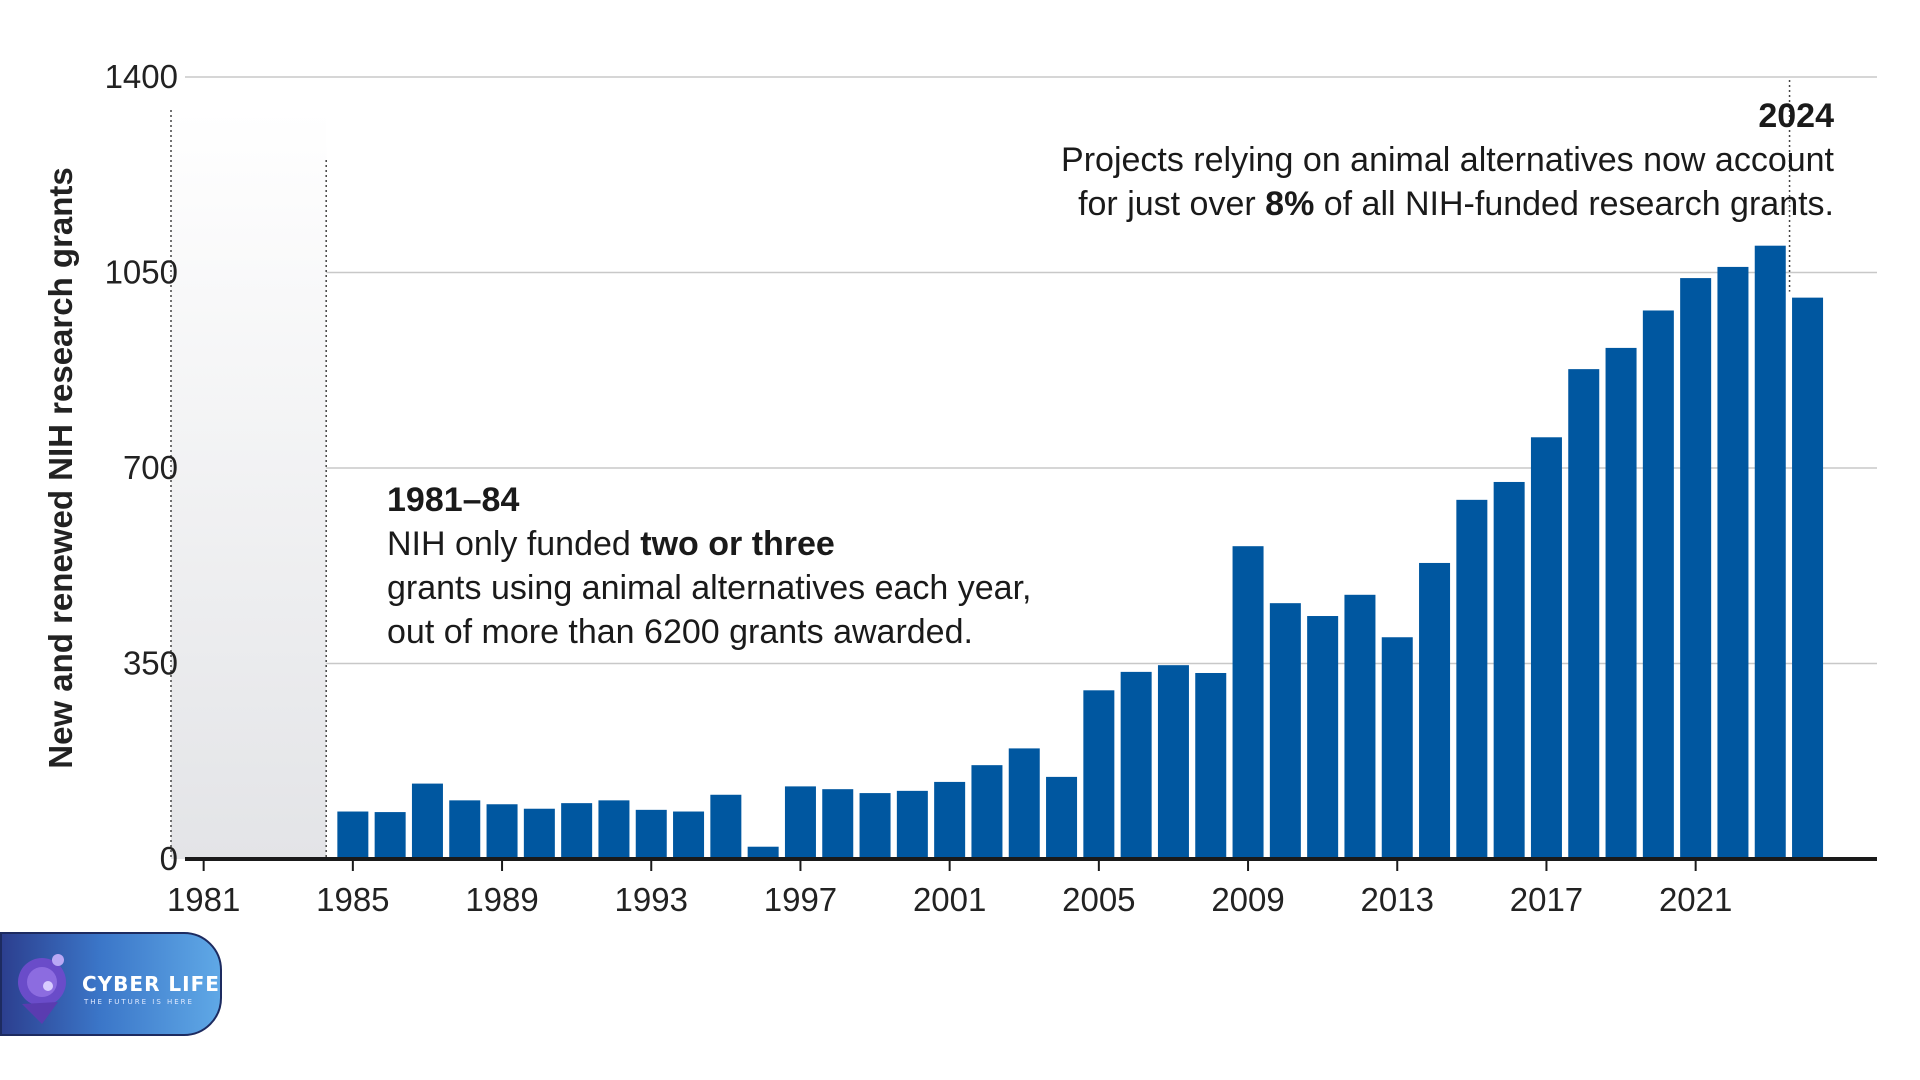  I want to click on shaded-period-1981-1984, so click(248, 484).